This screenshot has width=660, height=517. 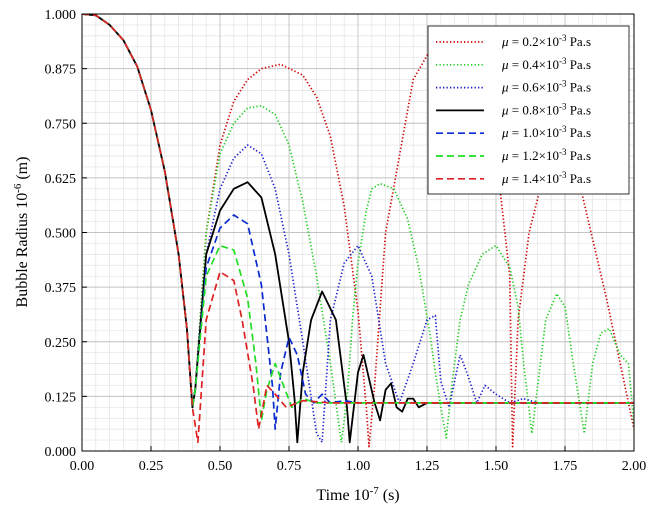 I want to click on y-tick-label: 1.000, so click(x=61, y=15).